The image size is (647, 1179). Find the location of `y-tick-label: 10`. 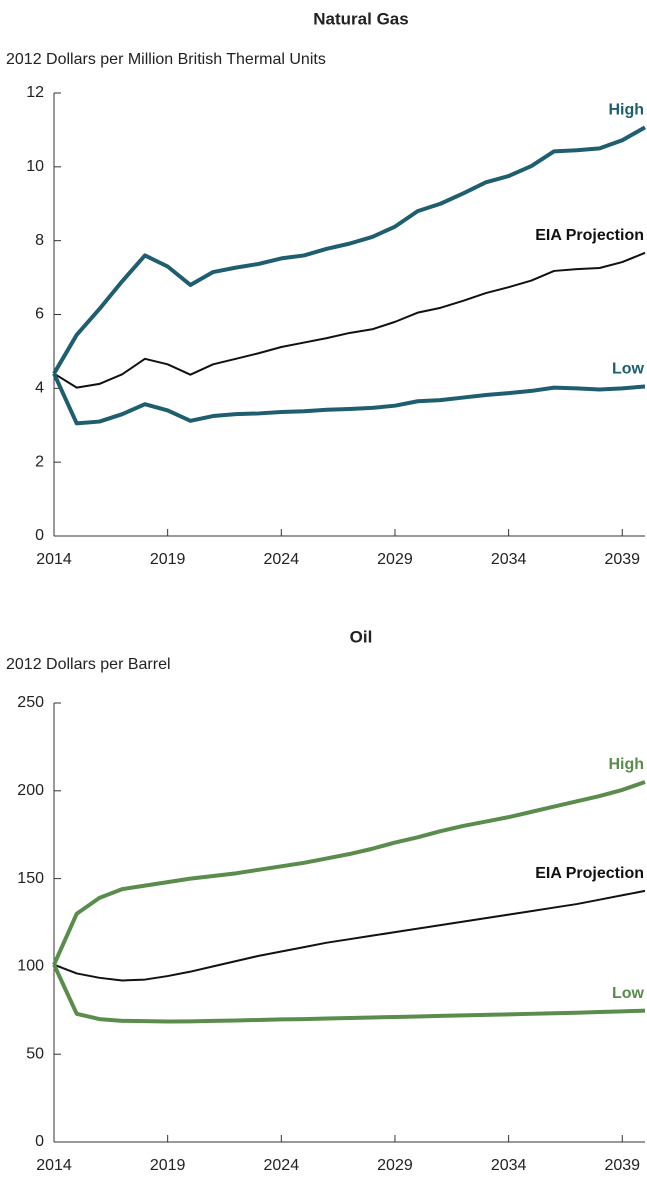

y-tick-label: 10 is located at coordinates (35, 166).